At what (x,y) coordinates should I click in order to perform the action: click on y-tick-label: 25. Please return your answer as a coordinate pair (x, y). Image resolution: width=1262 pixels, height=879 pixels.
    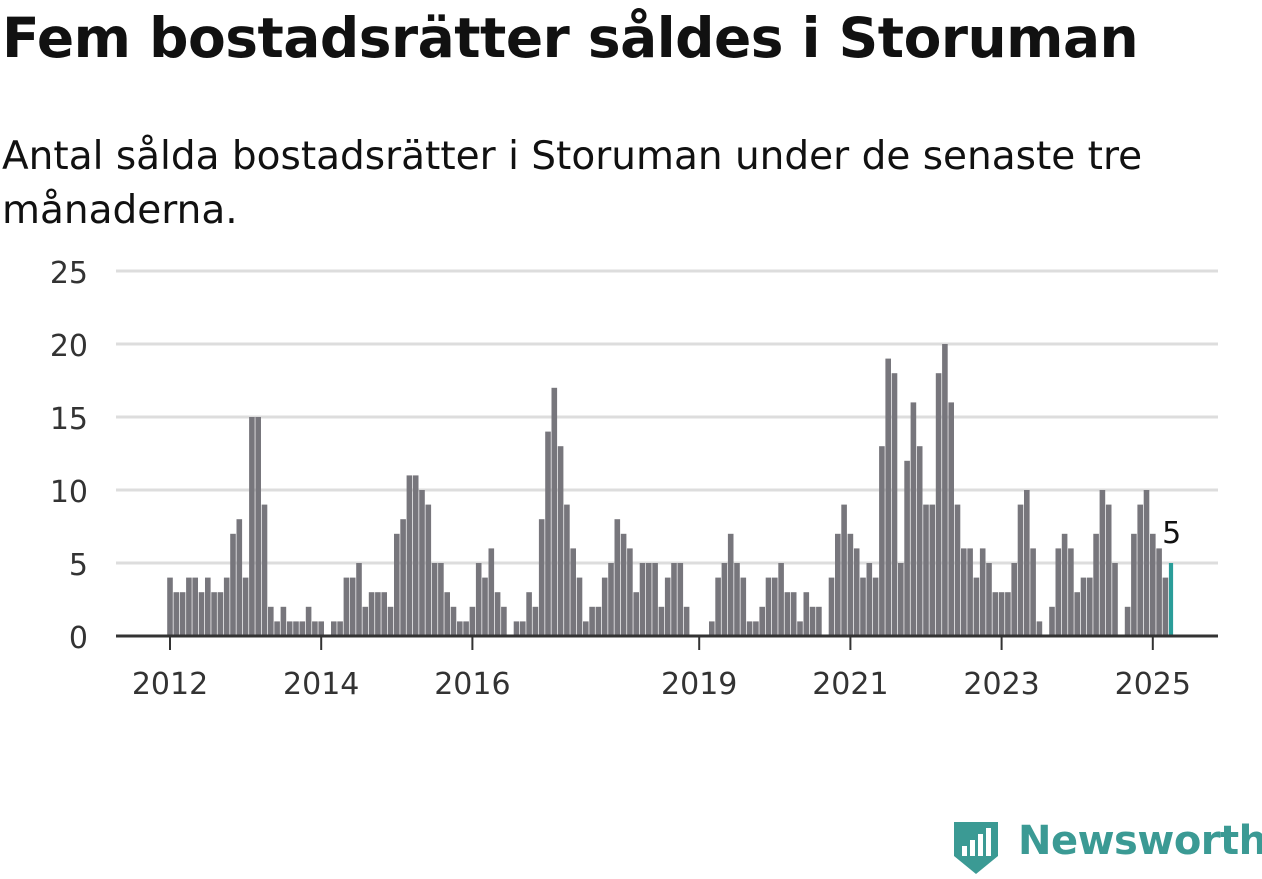
    Looking at the image, I should click on (69, 273).